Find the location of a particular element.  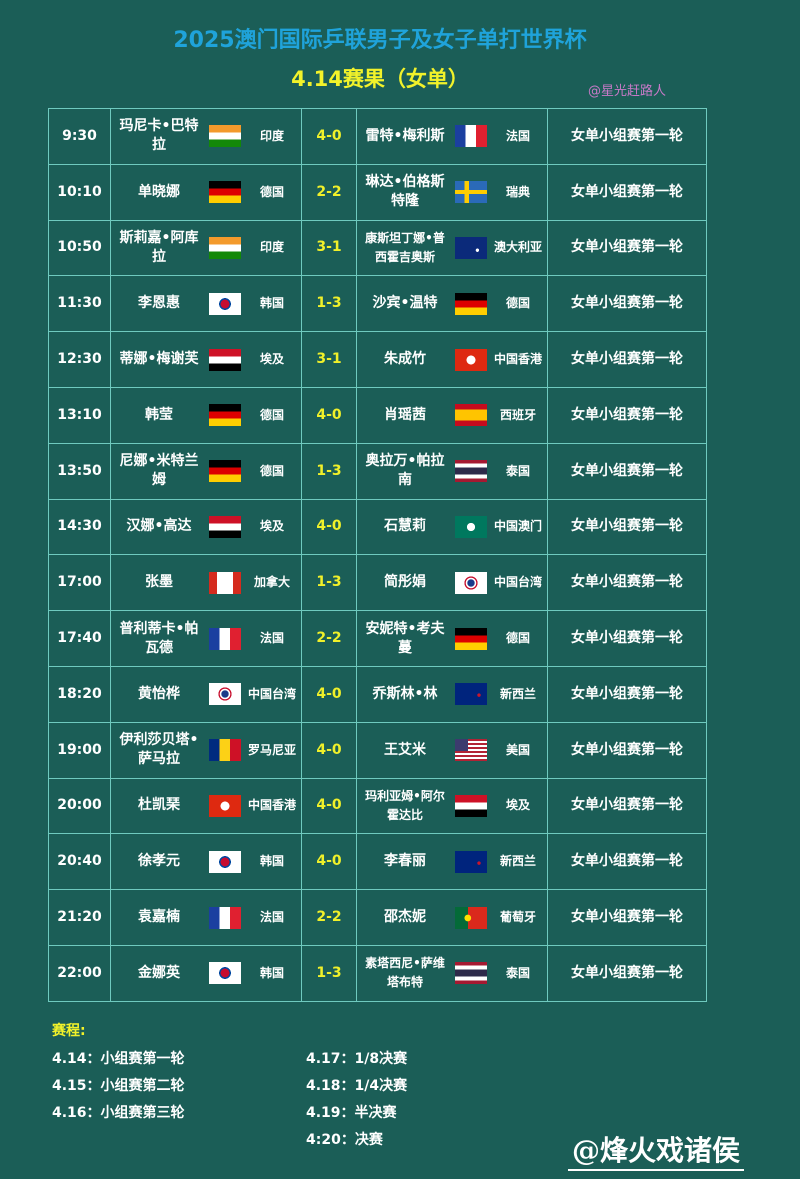

player-cell: 安妮特•考夫蔓 德国 is located at coordinates (452, 638).